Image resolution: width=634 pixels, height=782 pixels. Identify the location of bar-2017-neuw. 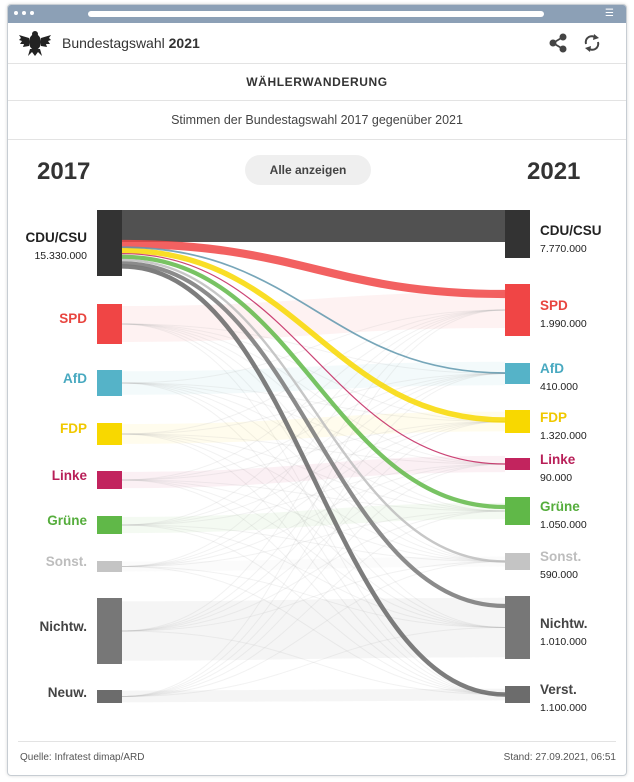
(109, 696).